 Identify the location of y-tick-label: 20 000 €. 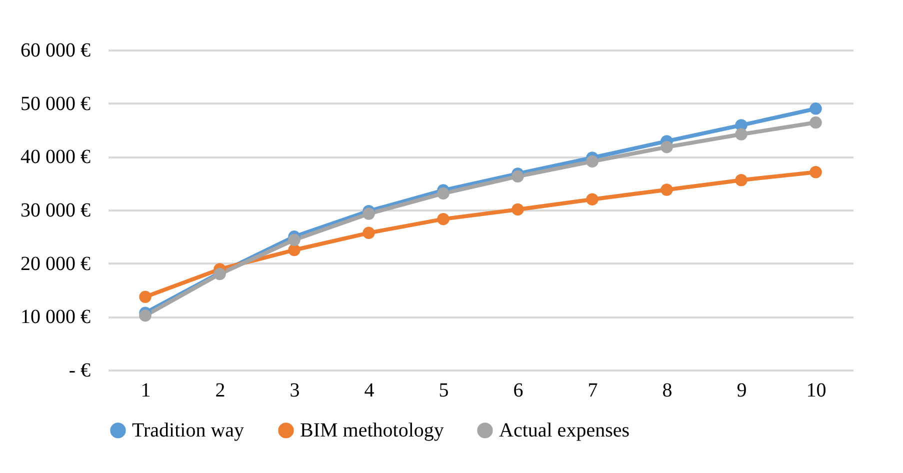
(55, 263).